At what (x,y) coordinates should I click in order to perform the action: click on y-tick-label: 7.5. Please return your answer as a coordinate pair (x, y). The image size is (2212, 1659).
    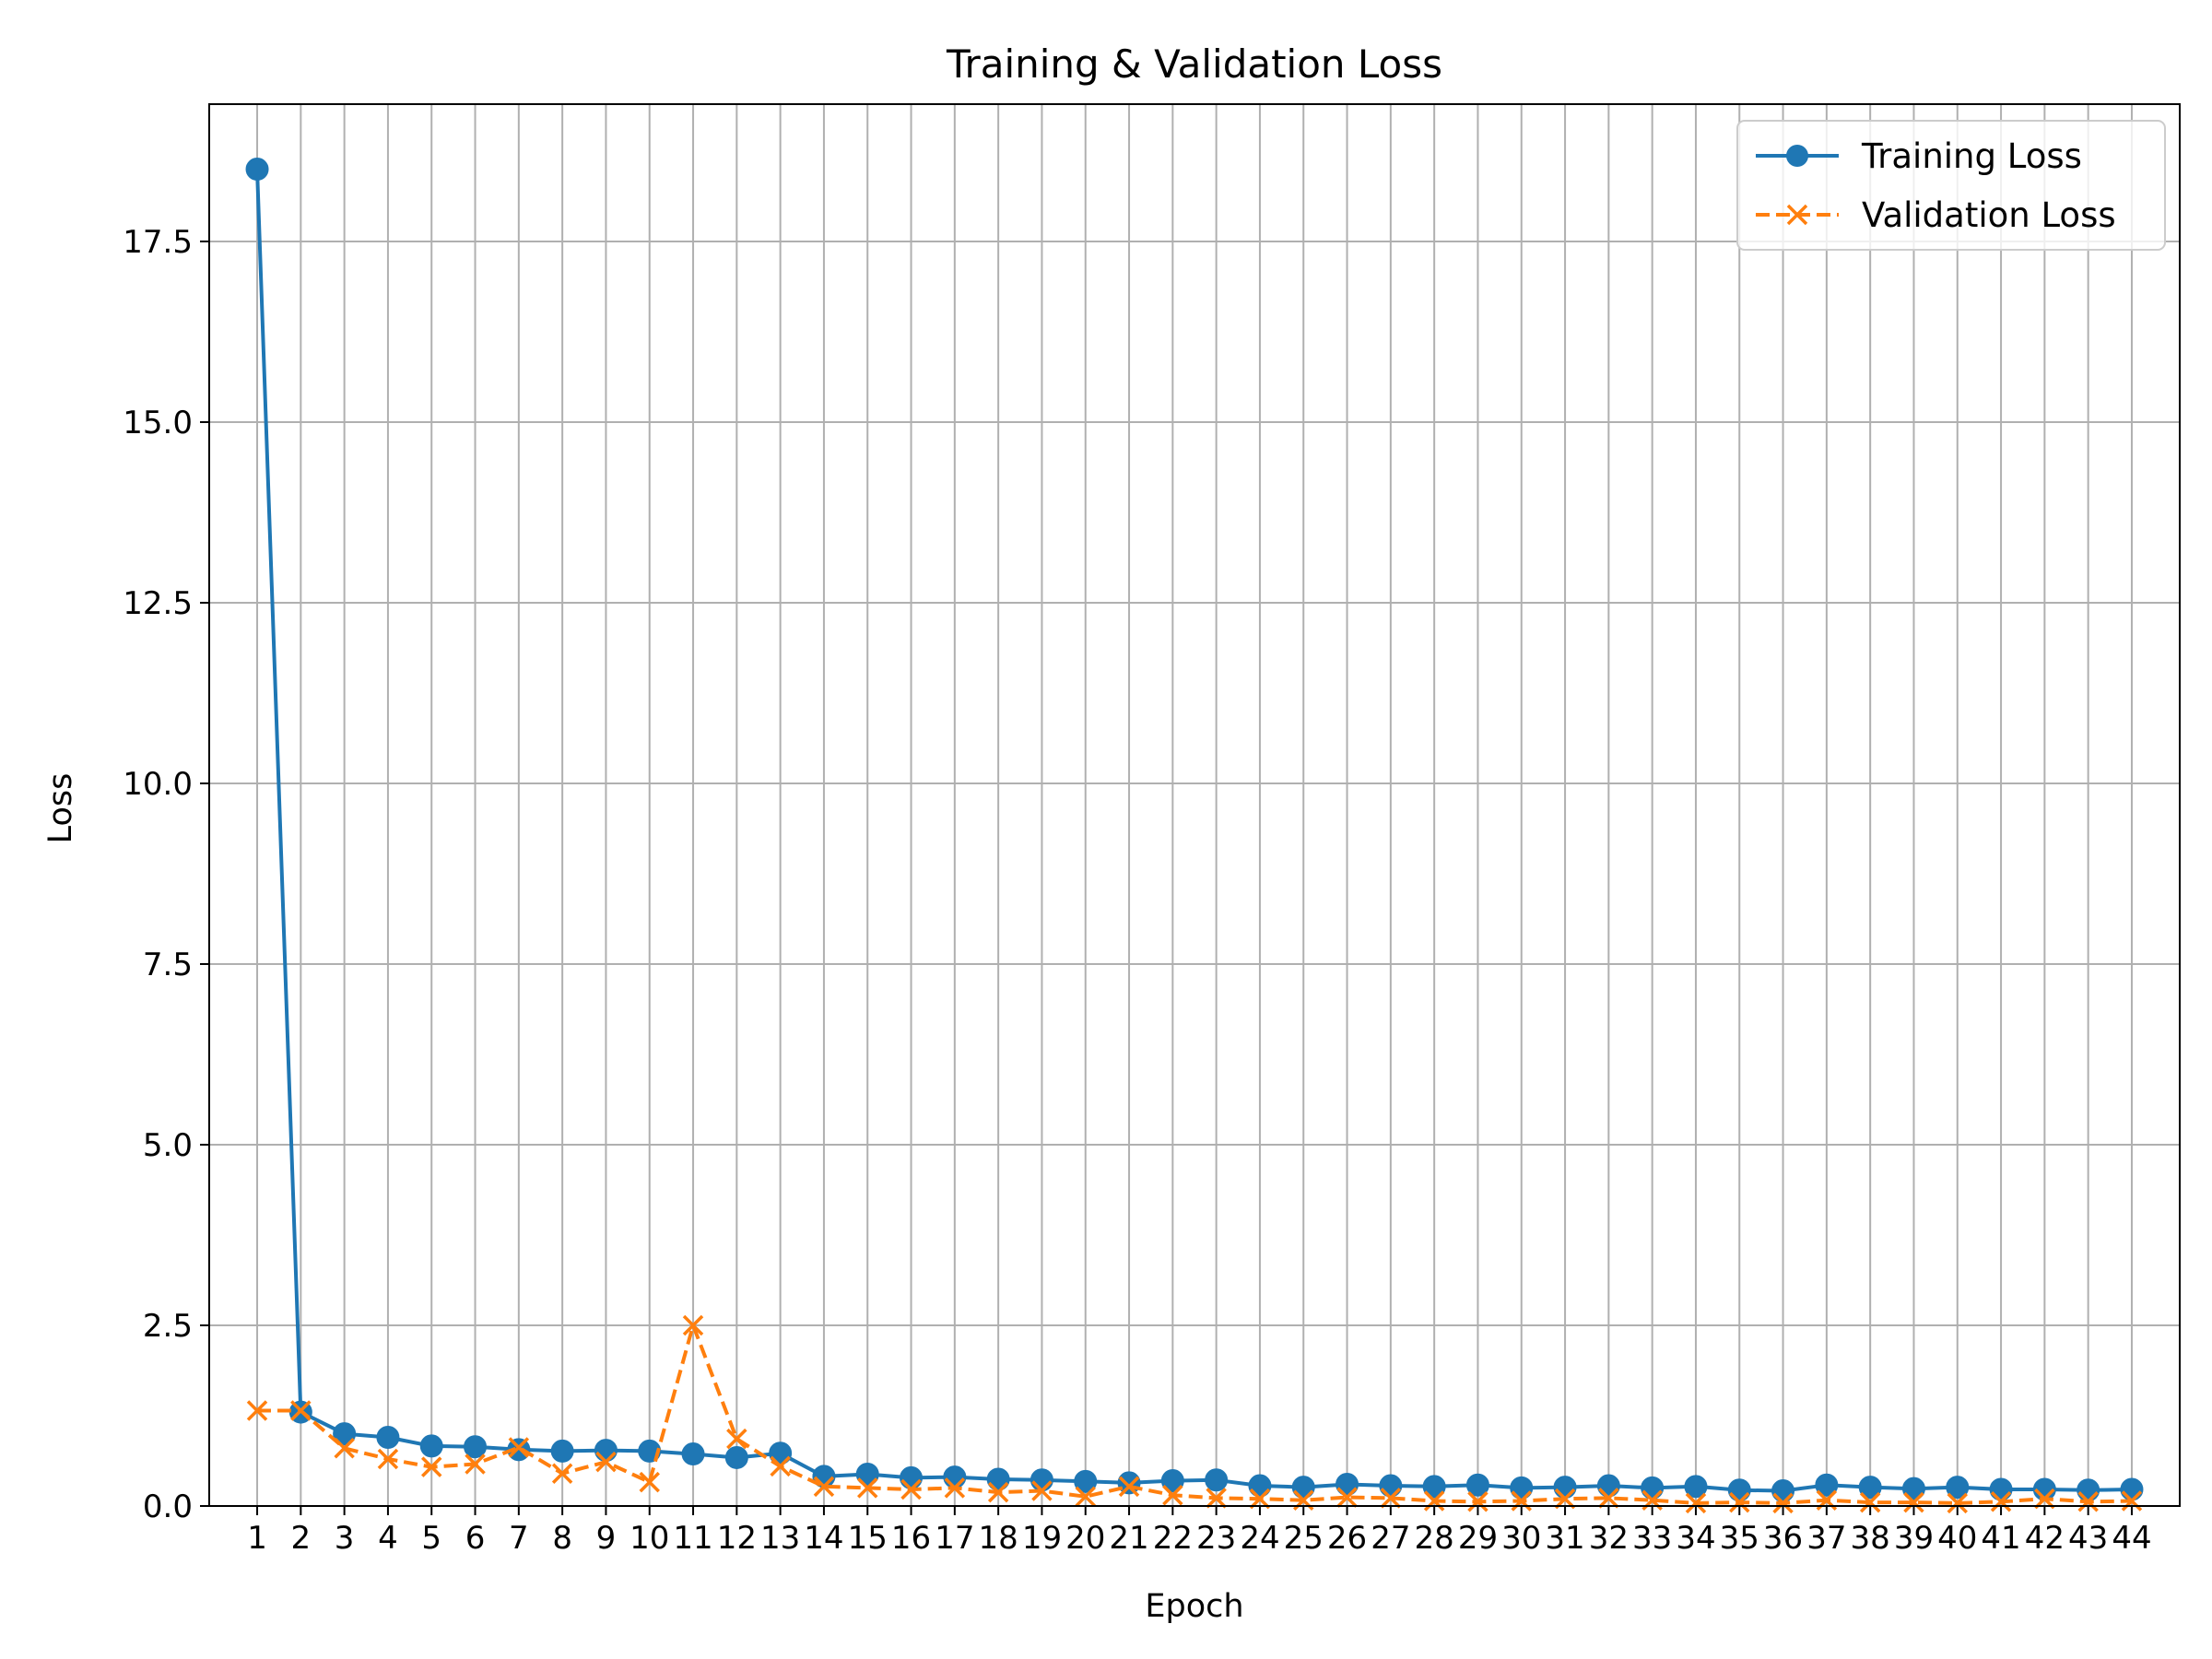
    Looking at the image, I should click on (168, 965).